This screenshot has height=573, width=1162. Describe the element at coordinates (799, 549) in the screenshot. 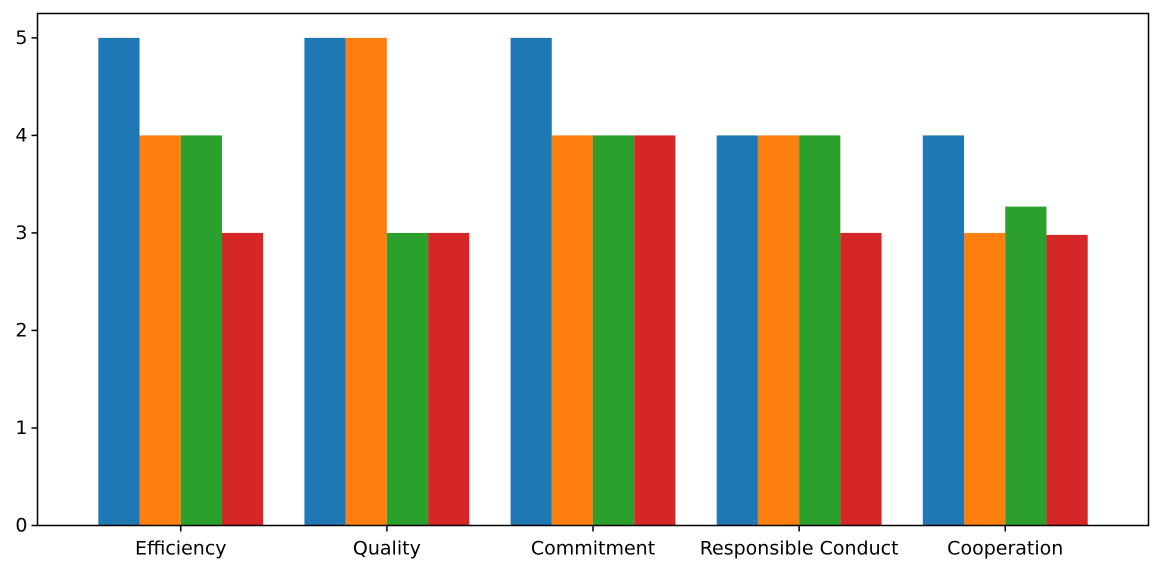

I see `x-tick-label-responsible-conduct: Responsible Conduct` at that location.